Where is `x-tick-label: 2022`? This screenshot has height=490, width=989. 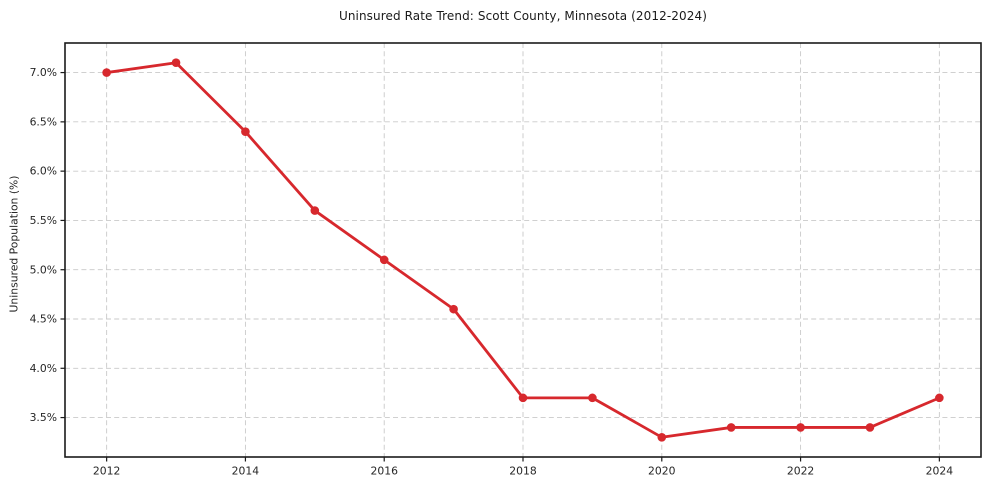 x-tick-label: 2022 is located at coordinates (800, 471).